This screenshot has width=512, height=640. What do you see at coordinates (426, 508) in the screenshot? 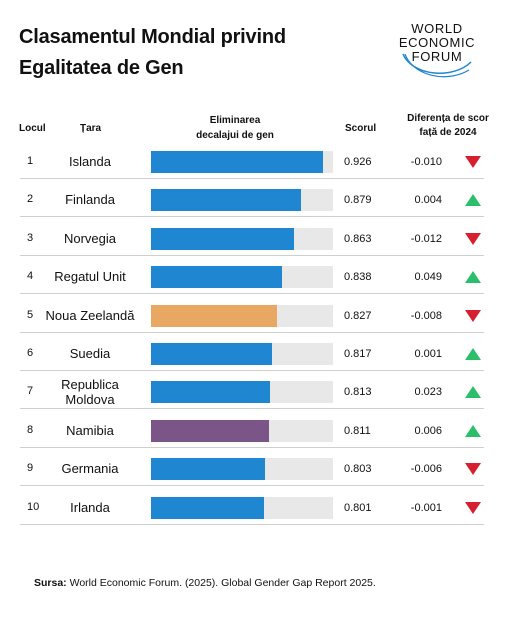
I see `diff-label: -0.001` at bounding box center [426, 508].